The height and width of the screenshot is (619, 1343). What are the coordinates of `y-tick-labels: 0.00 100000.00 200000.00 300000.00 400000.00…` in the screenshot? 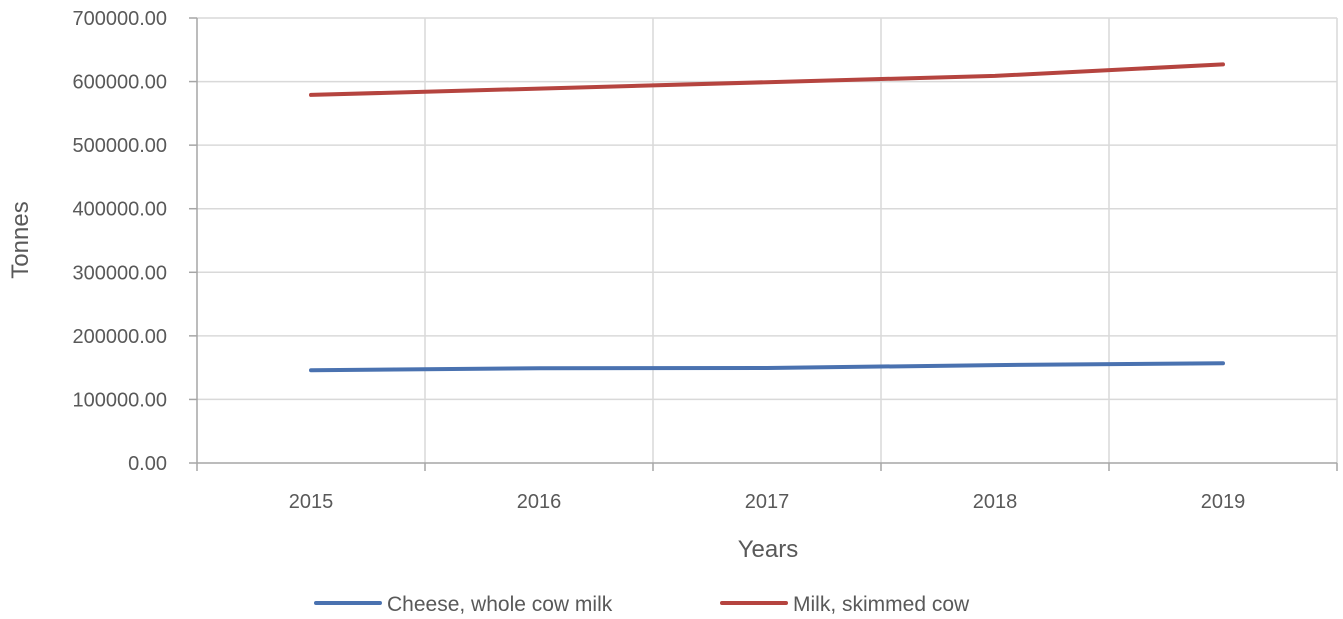 It's located at (119, 241).